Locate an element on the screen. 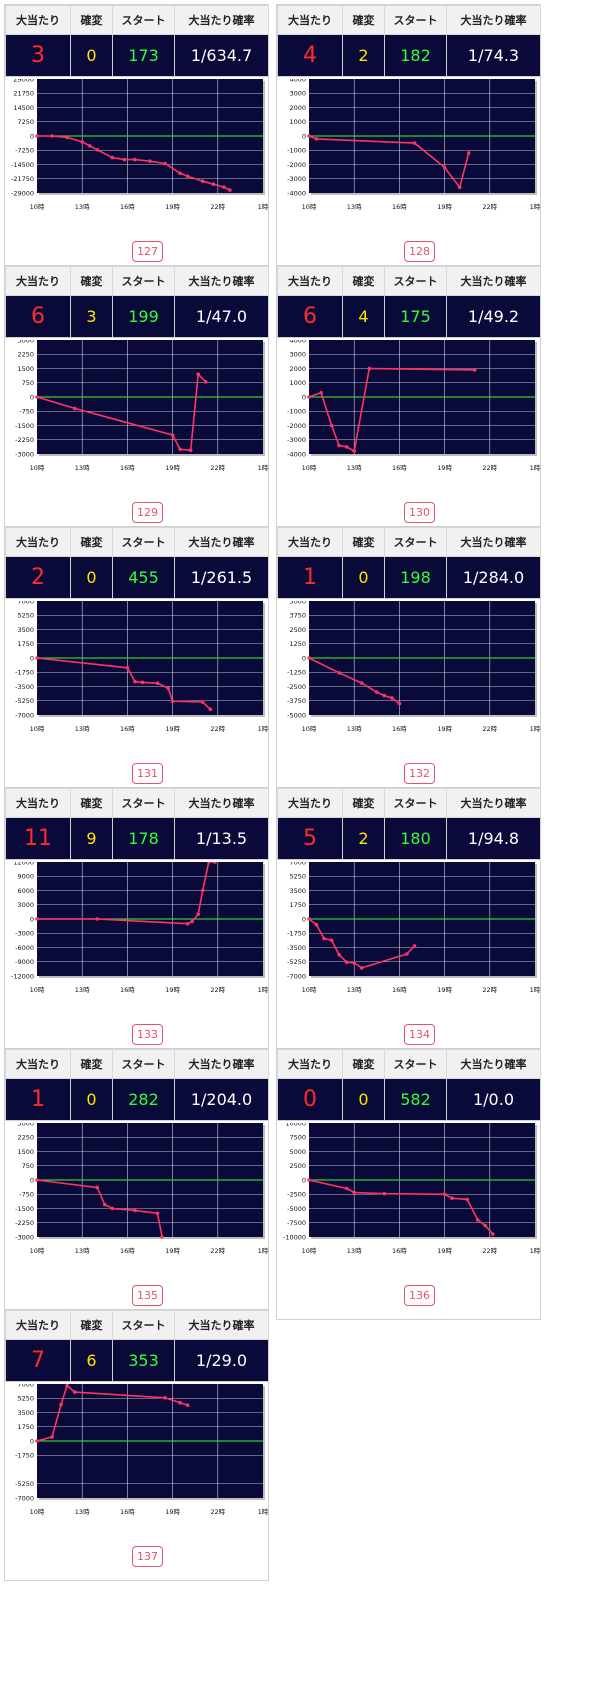  y-tick-label: 3750 is located at coordinates (297, 616).